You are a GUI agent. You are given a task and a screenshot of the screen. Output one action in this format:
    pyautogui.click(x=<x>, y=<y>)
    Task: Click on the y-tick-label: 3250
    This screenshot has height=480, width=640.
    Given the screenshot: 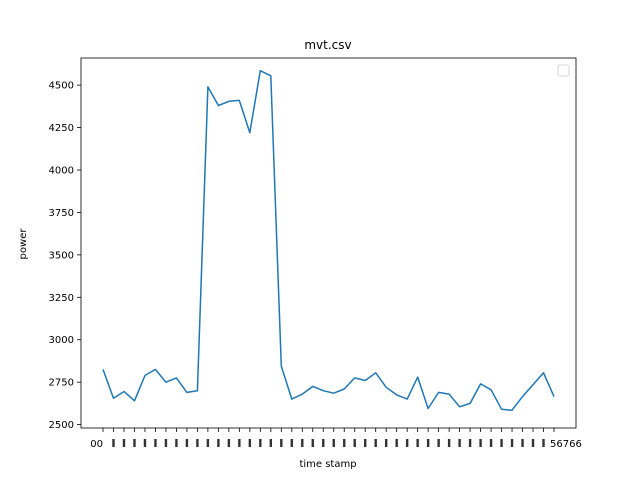 What is the action you would take?
    pyautogui.click(x=61, y=298)
    